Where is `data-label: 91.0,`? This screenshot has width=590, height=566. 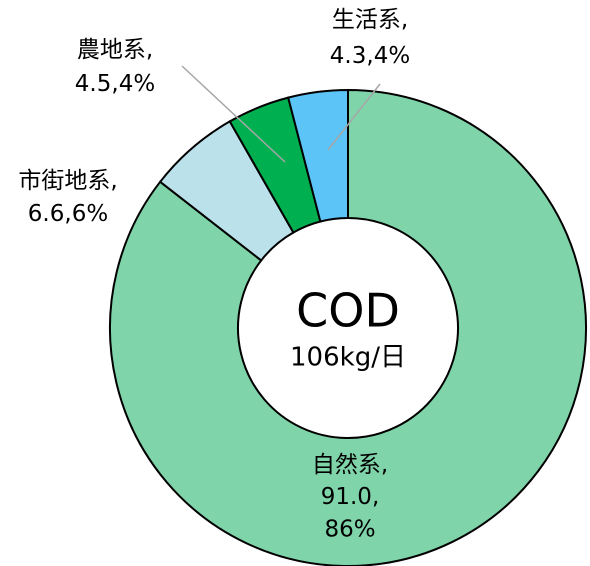 data-label: 91.0, is located at coordinates (350, 497).